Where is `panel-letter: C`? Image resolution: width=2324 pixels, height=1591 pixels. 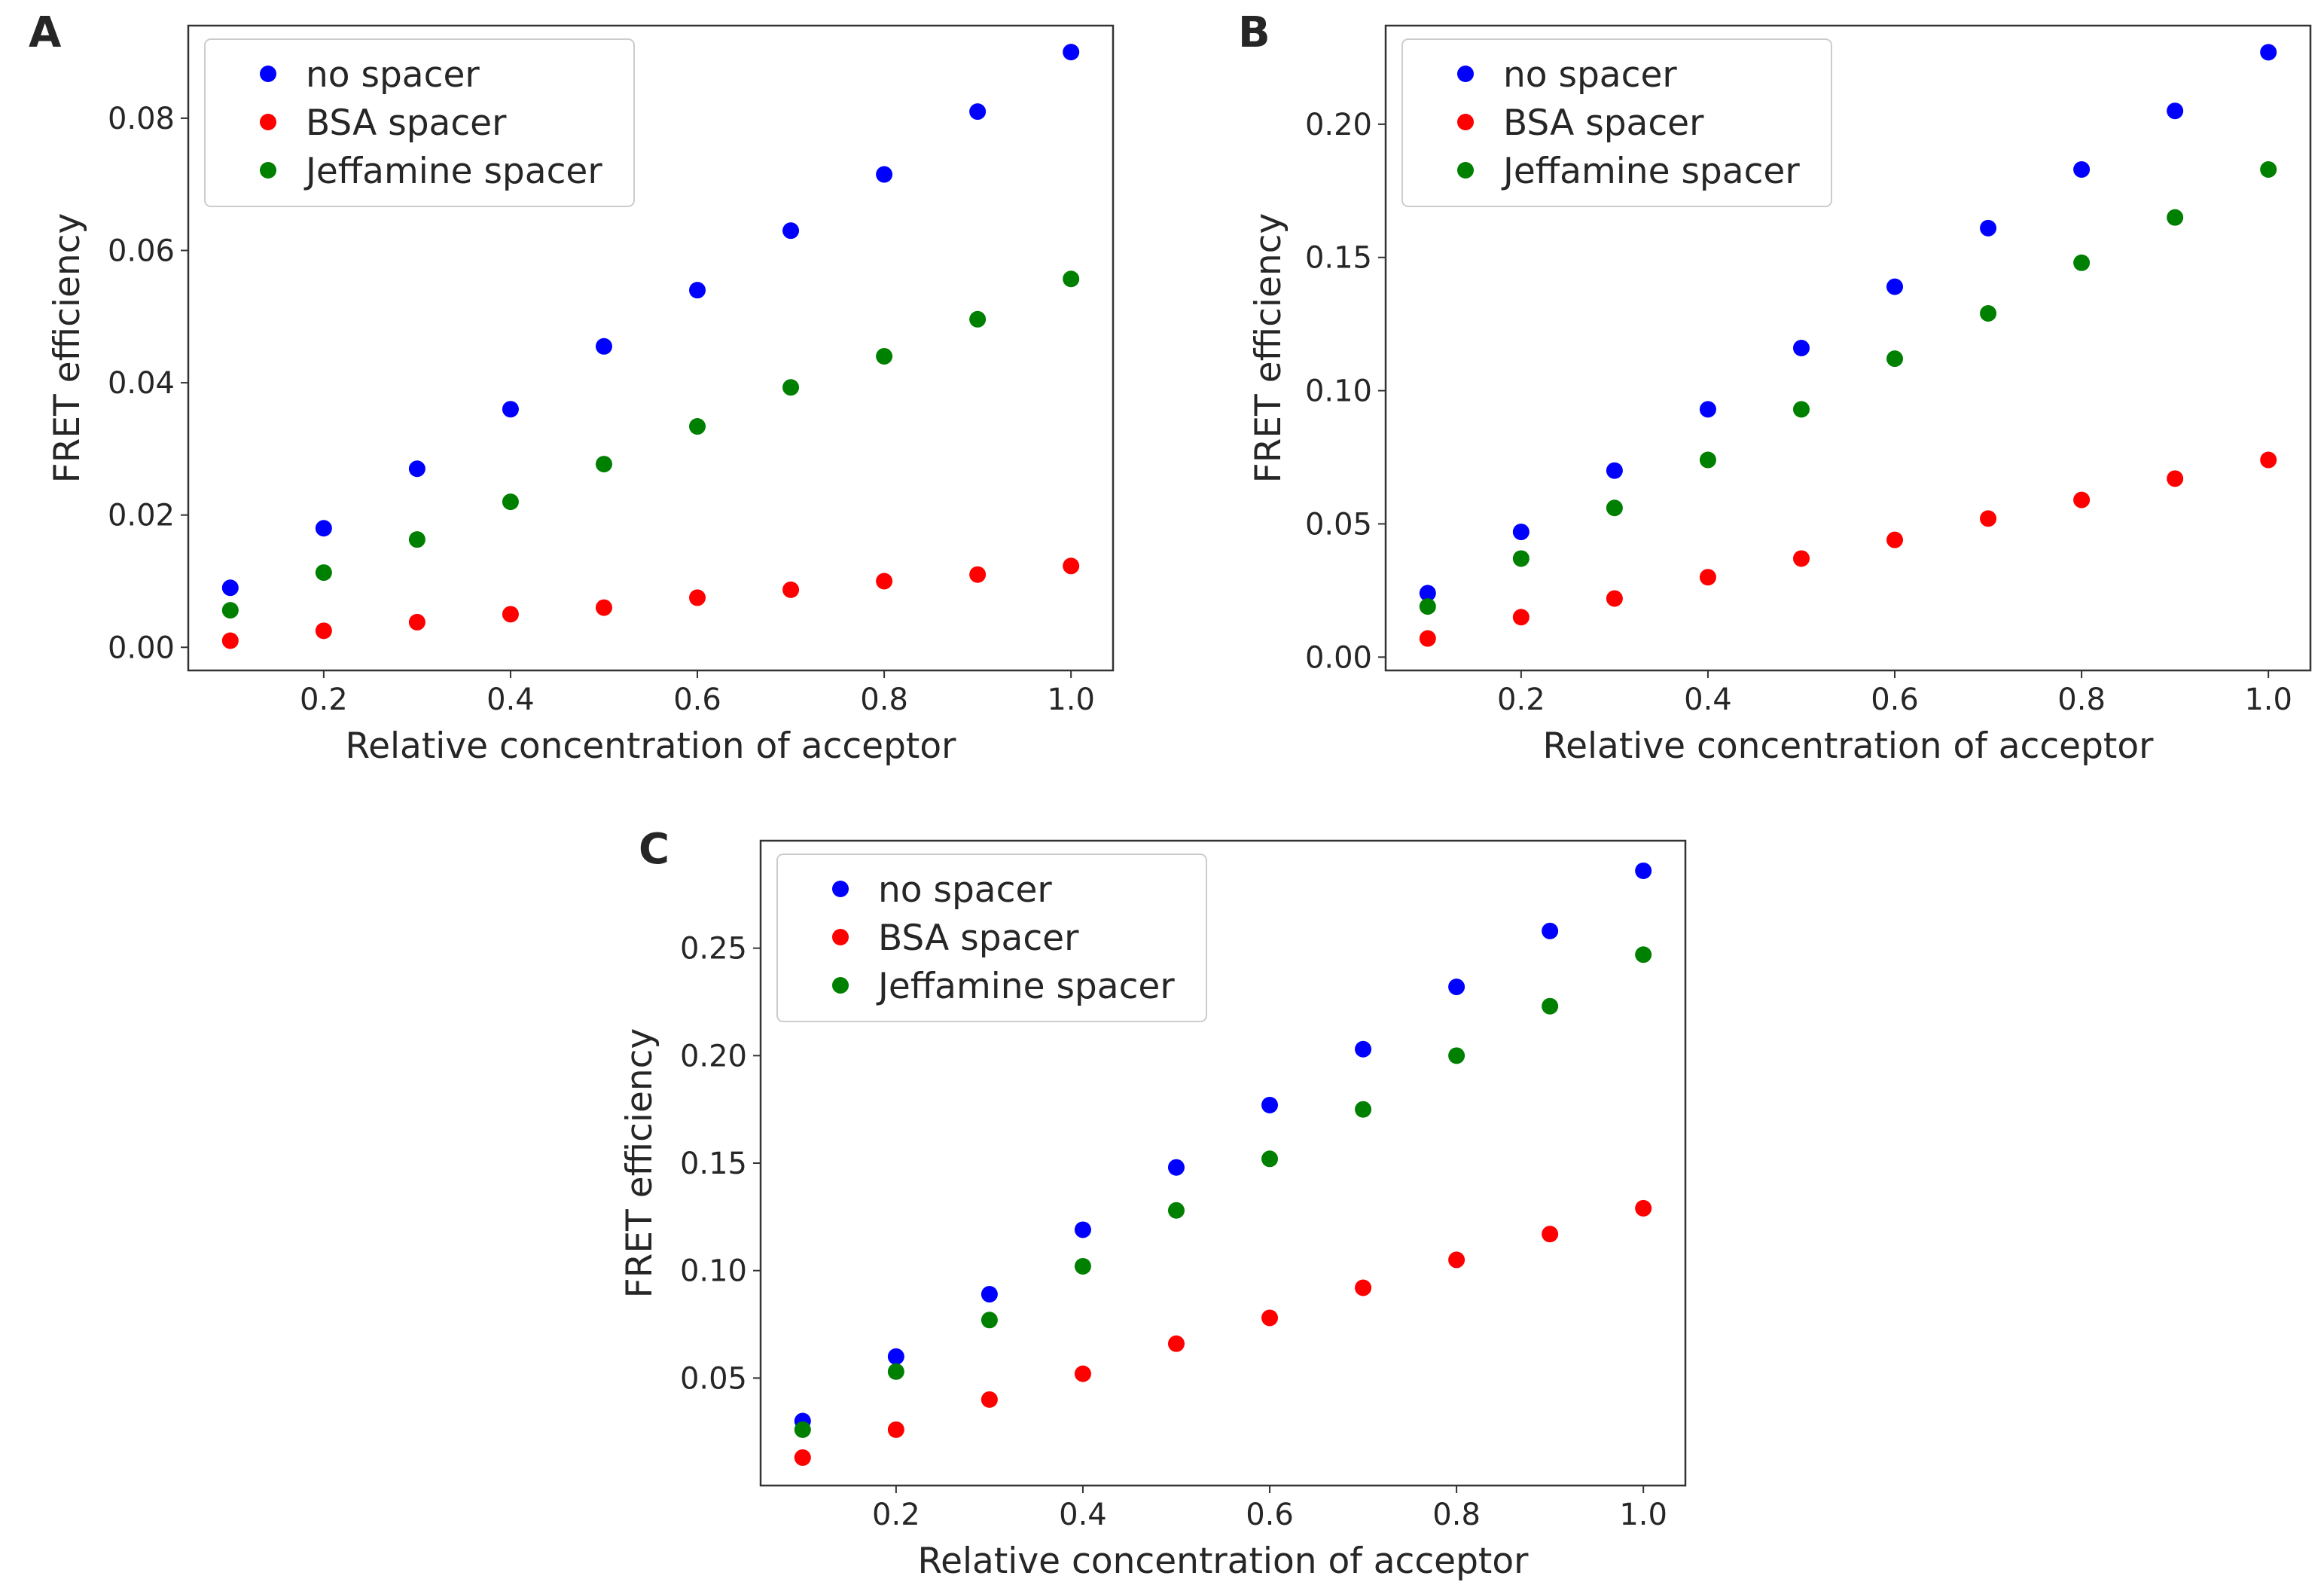
panel-letter: C is located at coordinates (654, 849).